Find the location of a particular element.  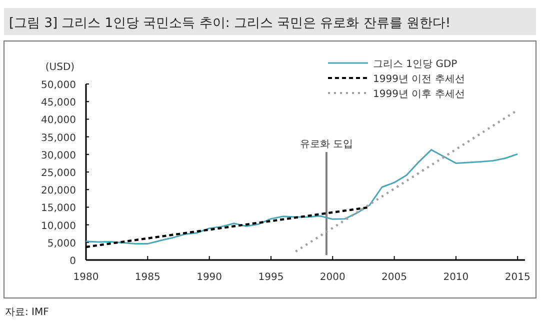

y-tick-label: 0 is located at coordinates (73, 261).